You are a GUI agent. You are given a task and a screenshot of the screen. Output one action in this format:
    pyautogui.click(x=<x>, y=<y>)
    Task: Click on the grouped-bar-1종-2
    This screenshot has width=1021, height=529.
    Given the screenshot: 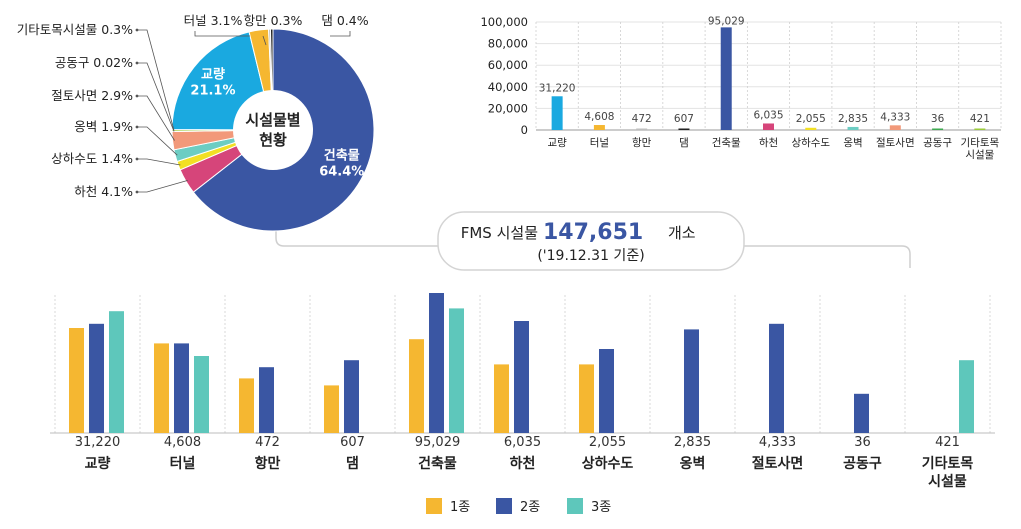 What is the action you would take?
    pyautogui.click(x=246, y=405)
    